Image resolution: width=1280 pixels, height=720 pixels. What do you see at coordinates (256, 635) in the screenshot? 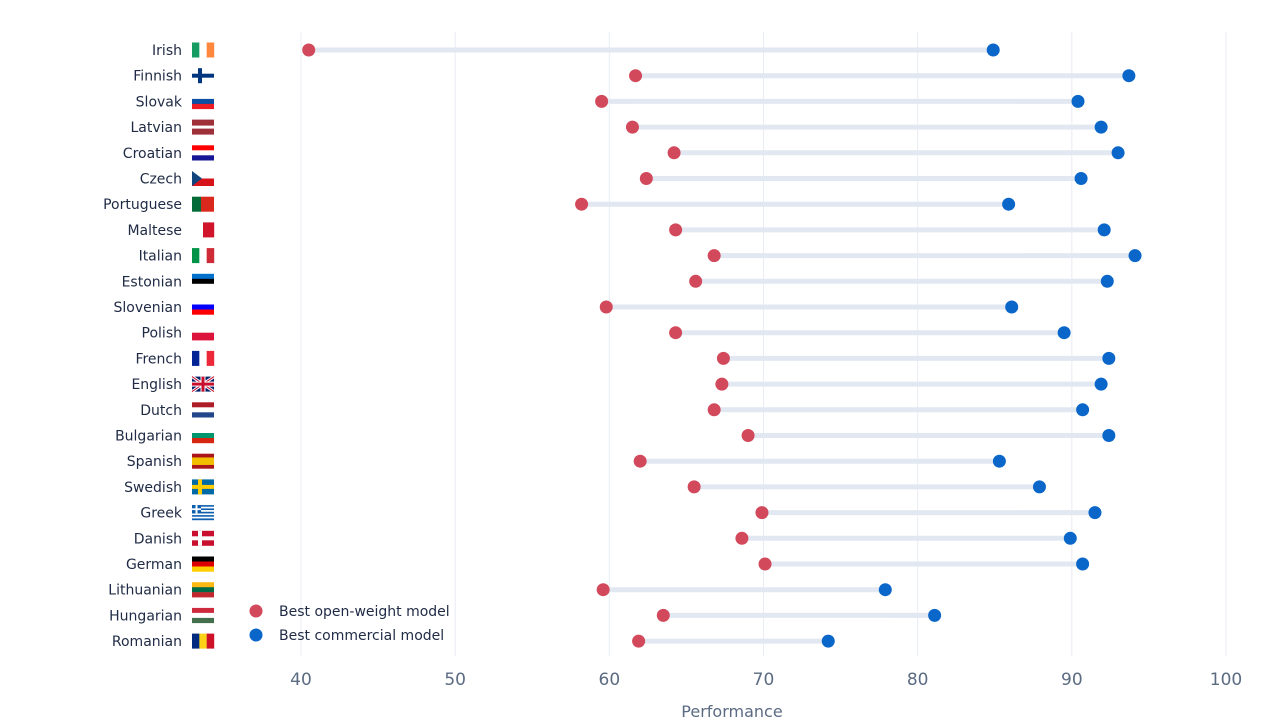
I see `legend-marker-commercial` at bounding box center [256, 635].